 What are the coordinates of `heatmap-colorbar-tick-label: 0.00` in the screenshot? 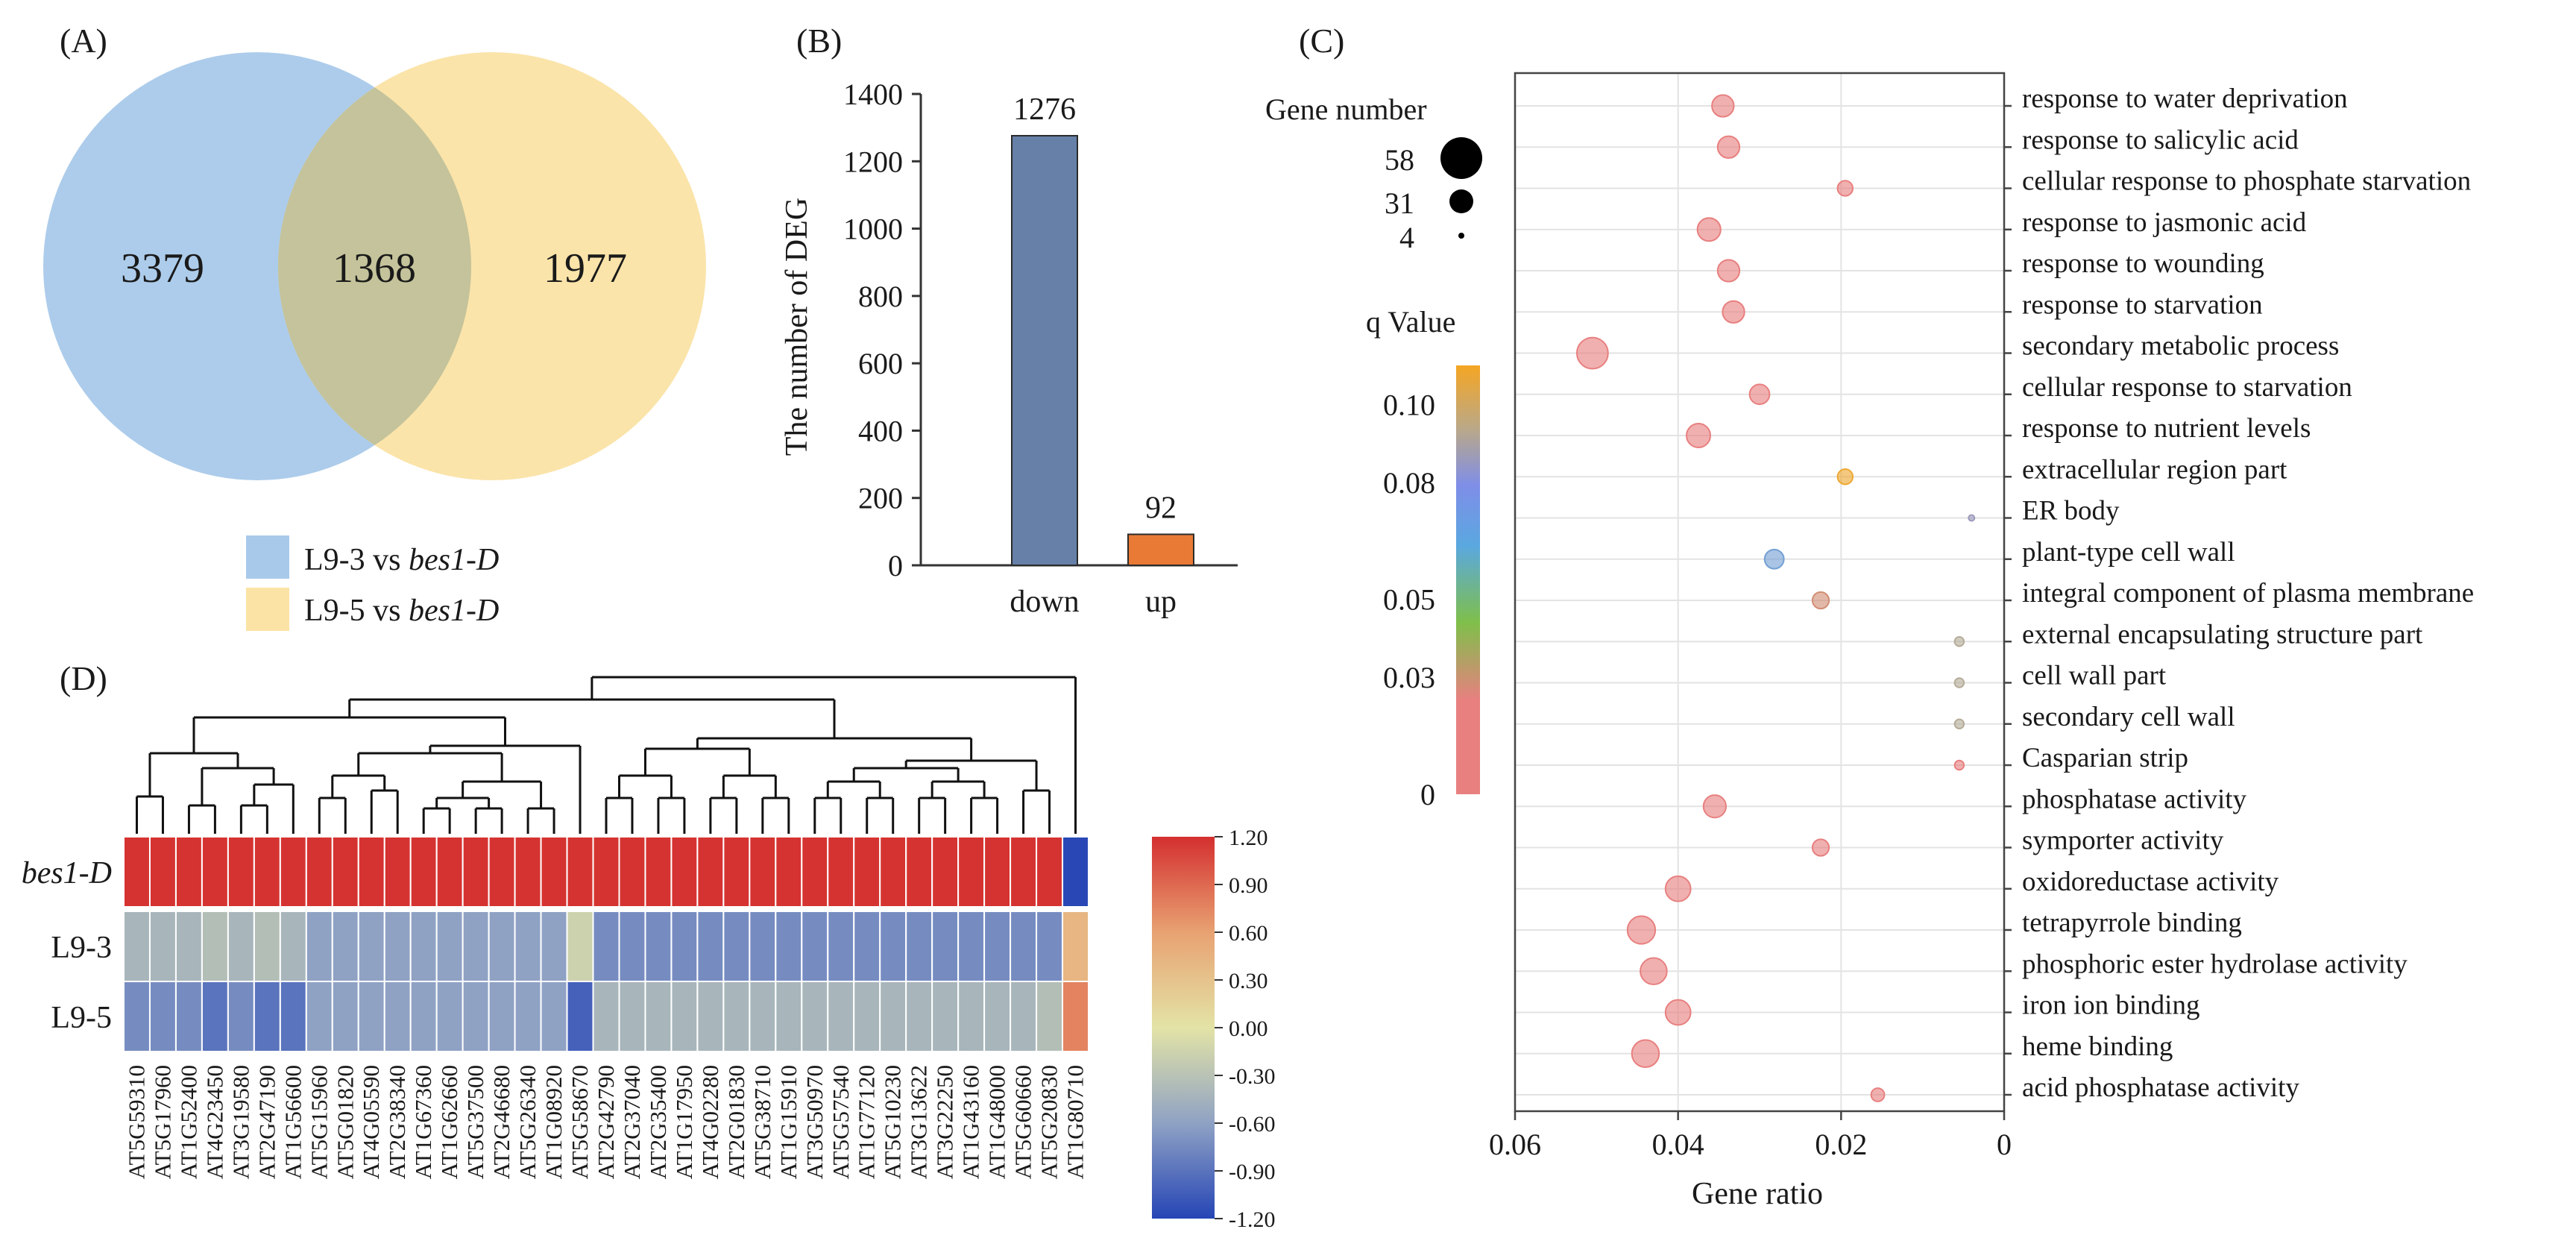 It's located at (1248, 1028).